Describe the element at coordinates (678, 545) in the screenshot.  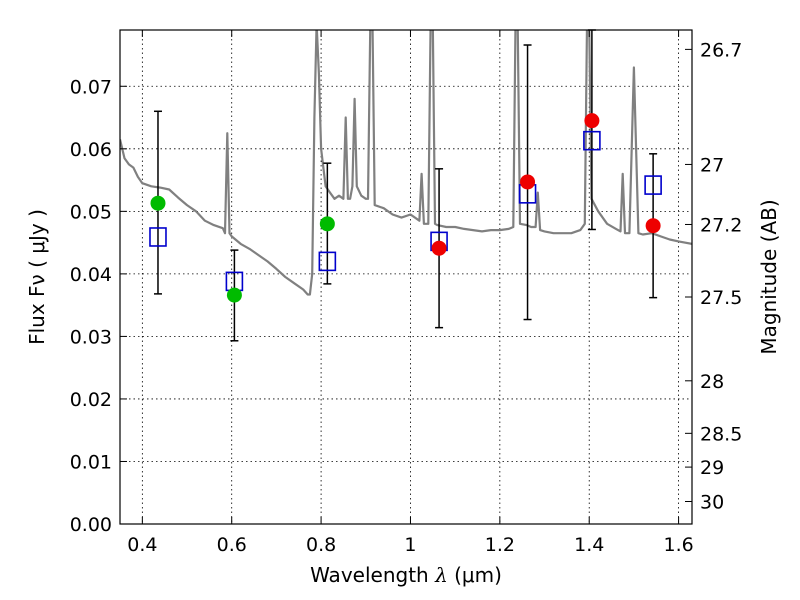
I see `x-tick-label: 1.6` at that location.